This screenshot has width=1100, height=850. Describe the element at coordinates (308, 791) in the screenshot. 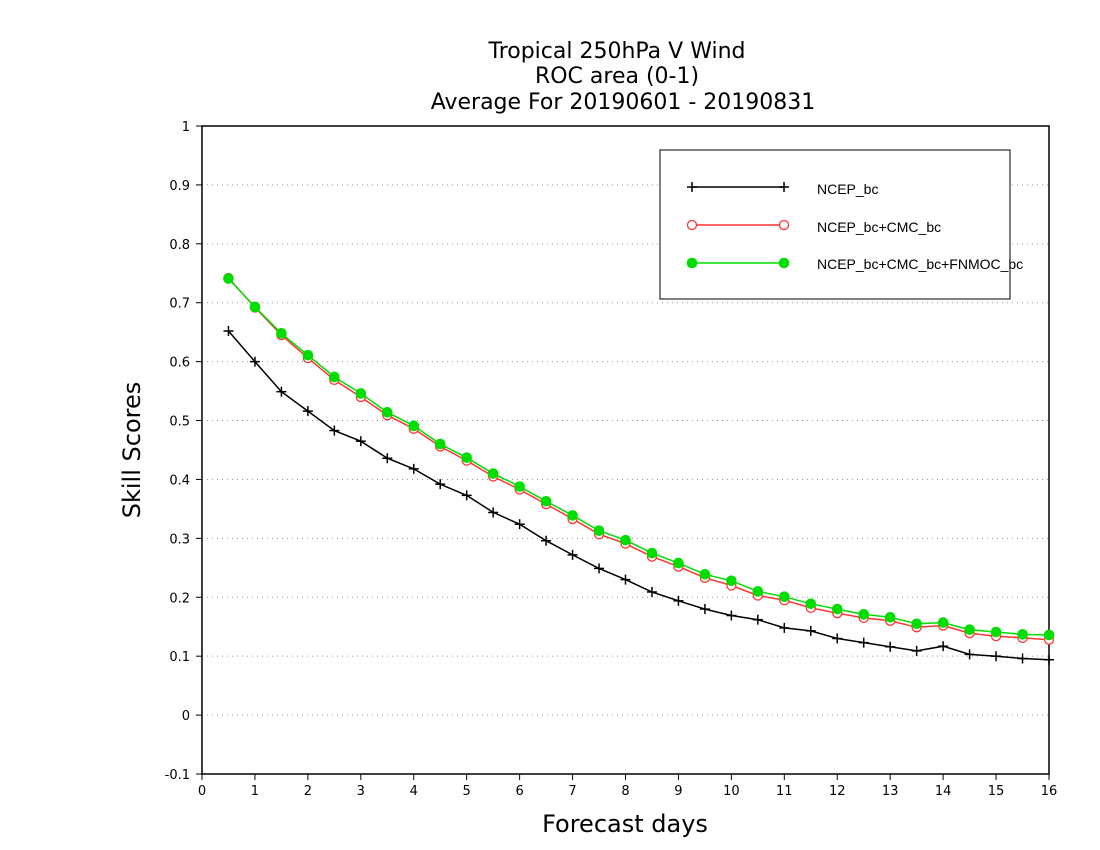

I see `x-tick-label: 2` at that location.